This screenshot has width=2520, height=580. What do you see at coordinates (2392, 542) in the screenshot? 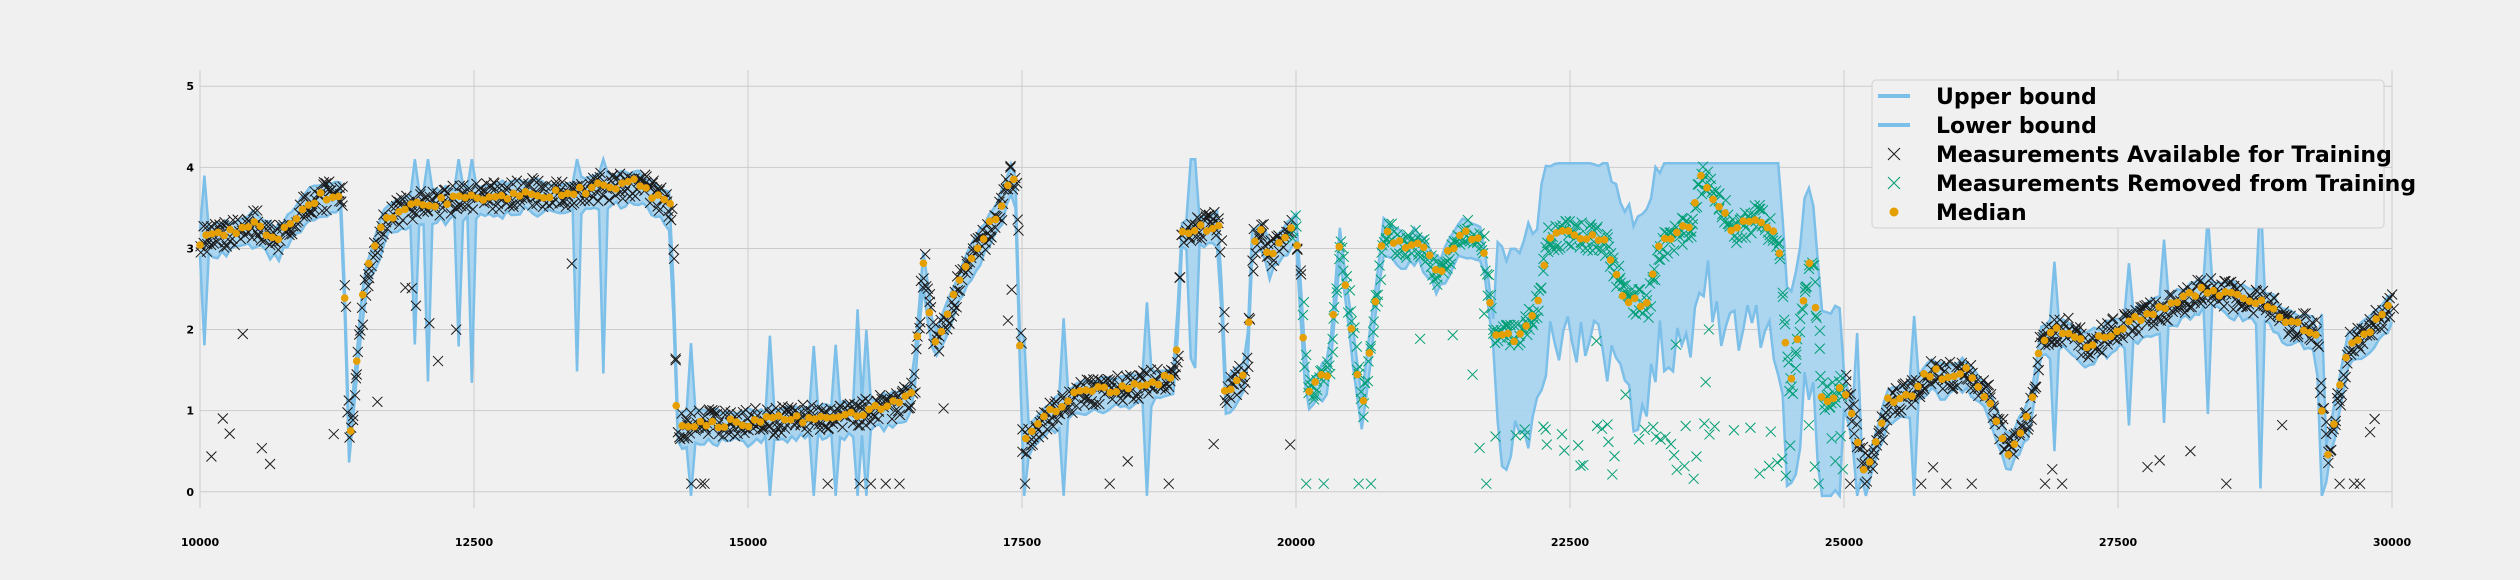
I see `x-tick-label: 30000` at bounding box center [2392, 542].